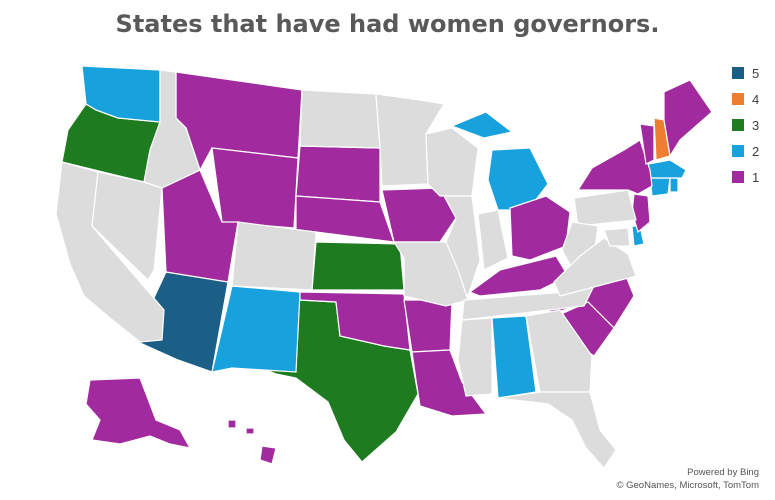 The width and height of the screenshot is (775, 500). Describe the element at coordinates (756, 99) in the screenshot. I see `legend-label: 4` at that location.